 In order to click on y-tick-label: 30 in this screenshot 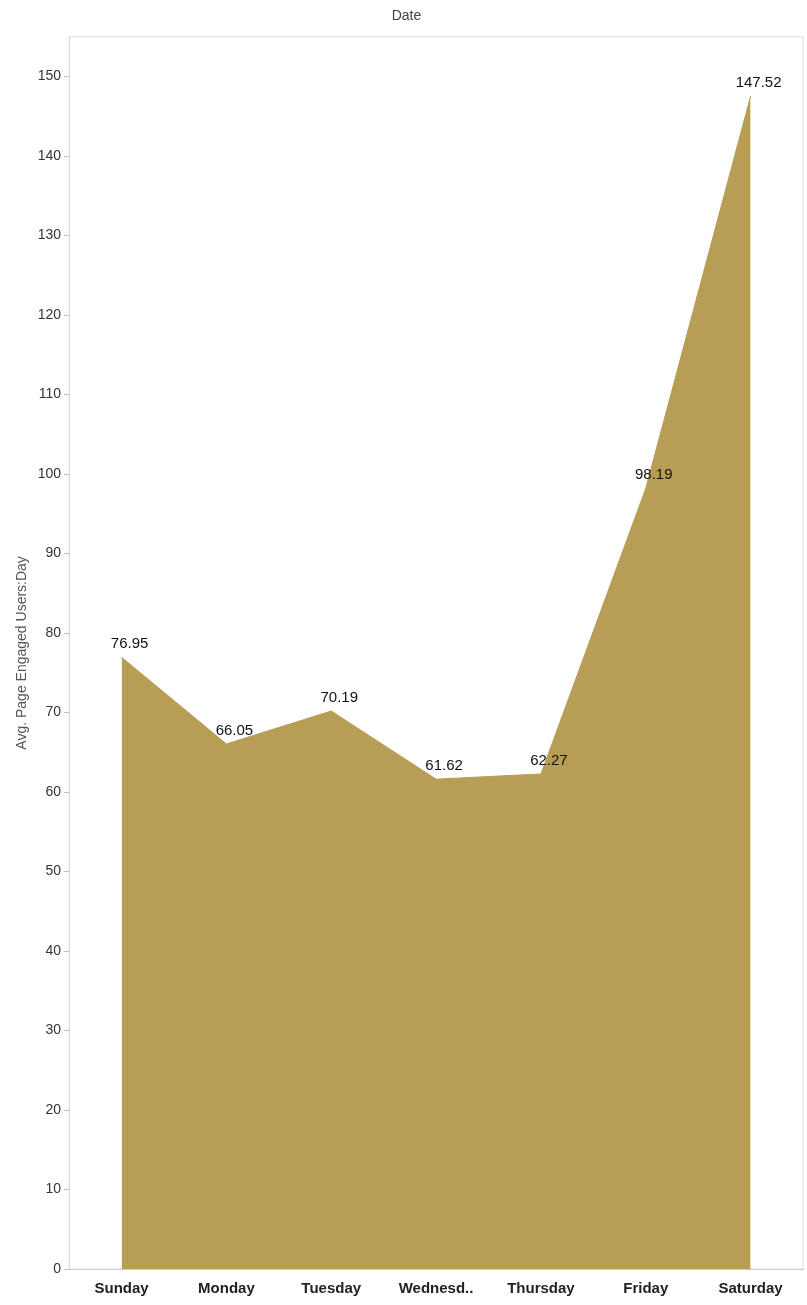, I will do `click(53, 1029)`.